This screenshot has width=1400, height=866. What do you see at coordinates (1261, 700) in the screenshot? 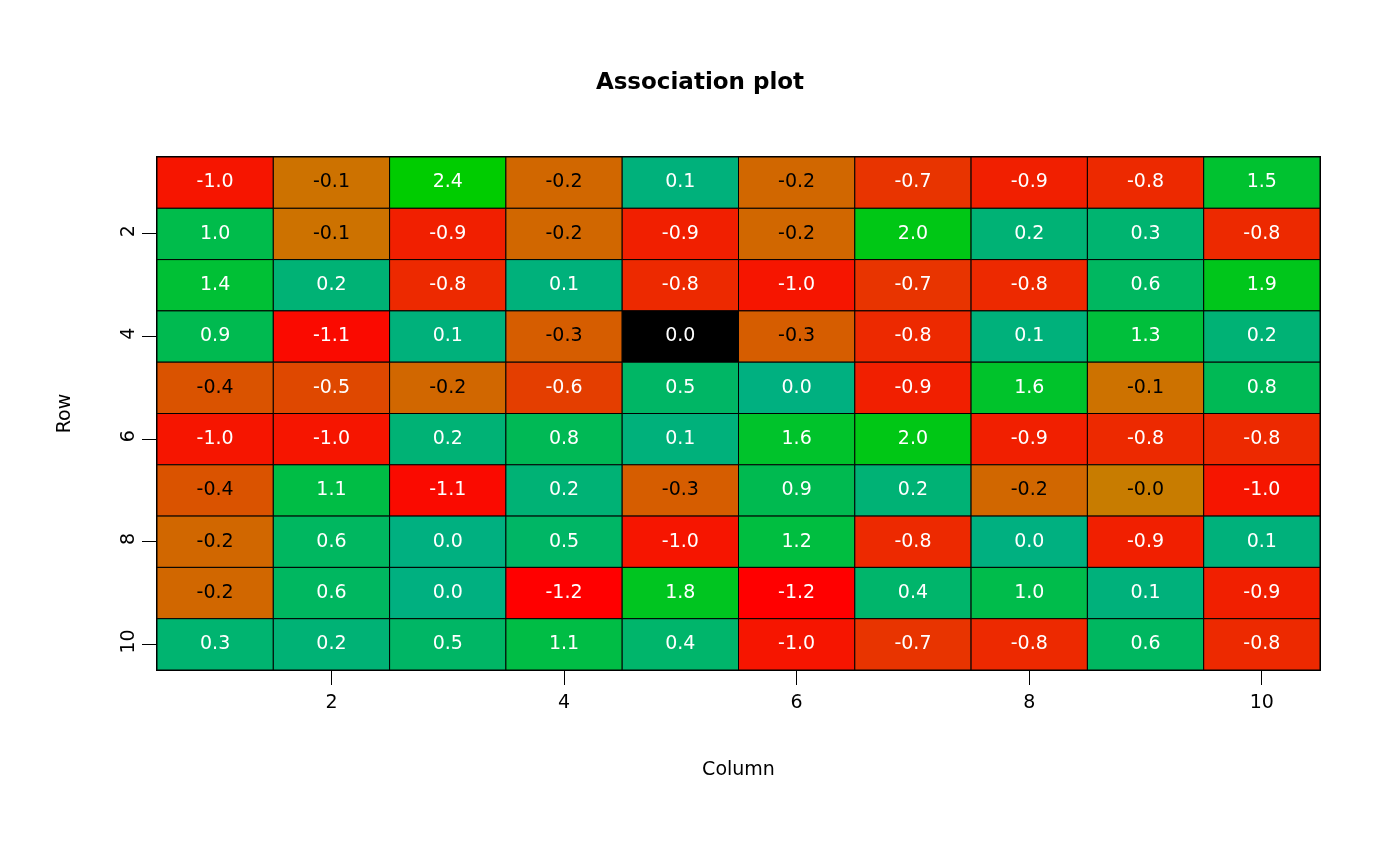
I see `x-tick-label: 10` at bounding box center [1261, 700].